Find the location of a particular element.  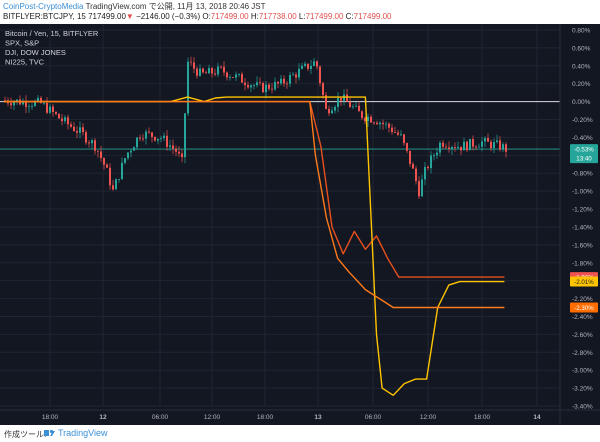

y-tick-label: -1.60% is located at coordinates (582, 245).